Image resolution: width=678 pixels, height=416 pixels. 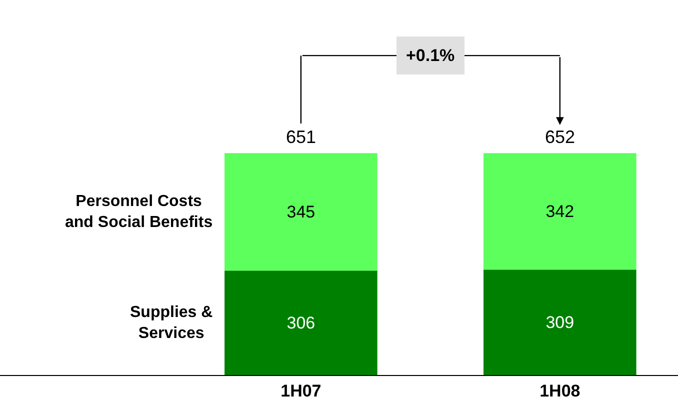 I want to click on x-tick-label: 1H08, so click(x=560, y=390).